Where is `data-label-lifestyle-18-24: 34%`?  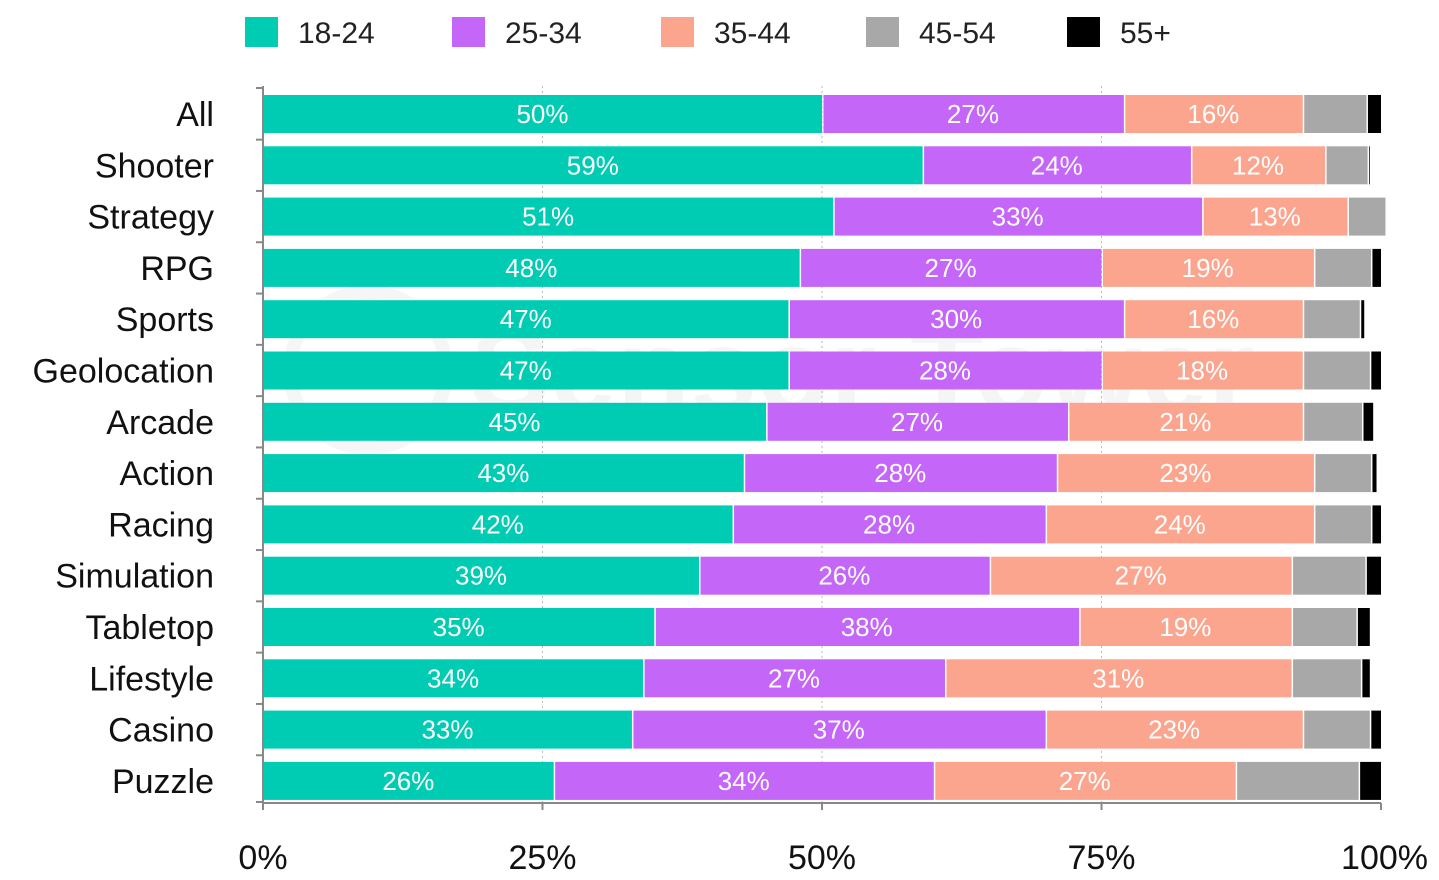 data-label-lifestyle-18-24: 34% is located at coordinates (453, 678).